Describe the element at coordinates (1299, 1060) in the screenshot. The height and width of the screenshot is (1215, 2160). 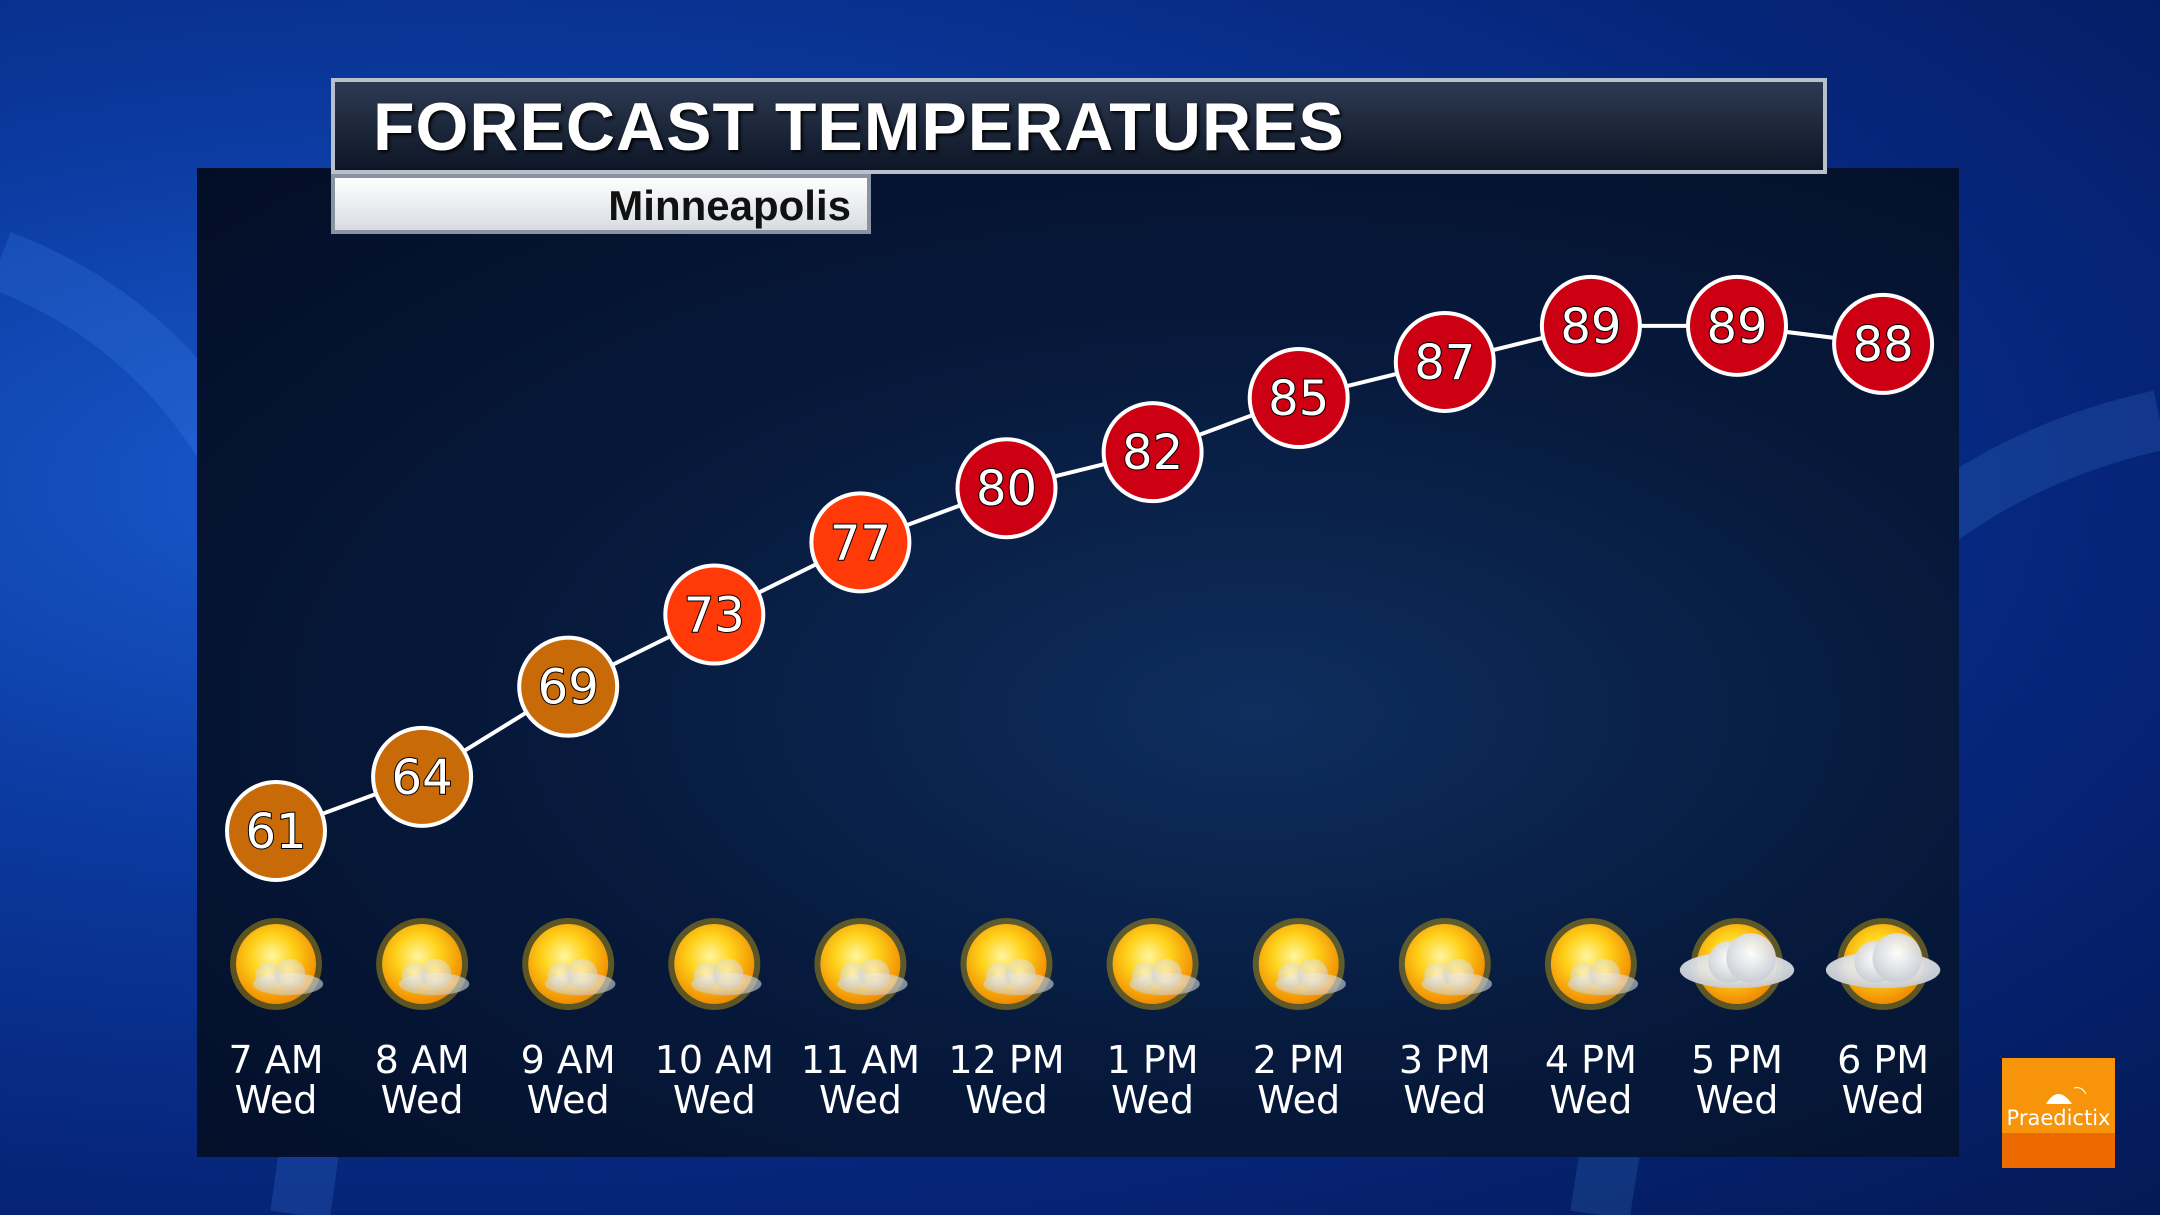
I see `x-tick-time: 2 PM` at that location.